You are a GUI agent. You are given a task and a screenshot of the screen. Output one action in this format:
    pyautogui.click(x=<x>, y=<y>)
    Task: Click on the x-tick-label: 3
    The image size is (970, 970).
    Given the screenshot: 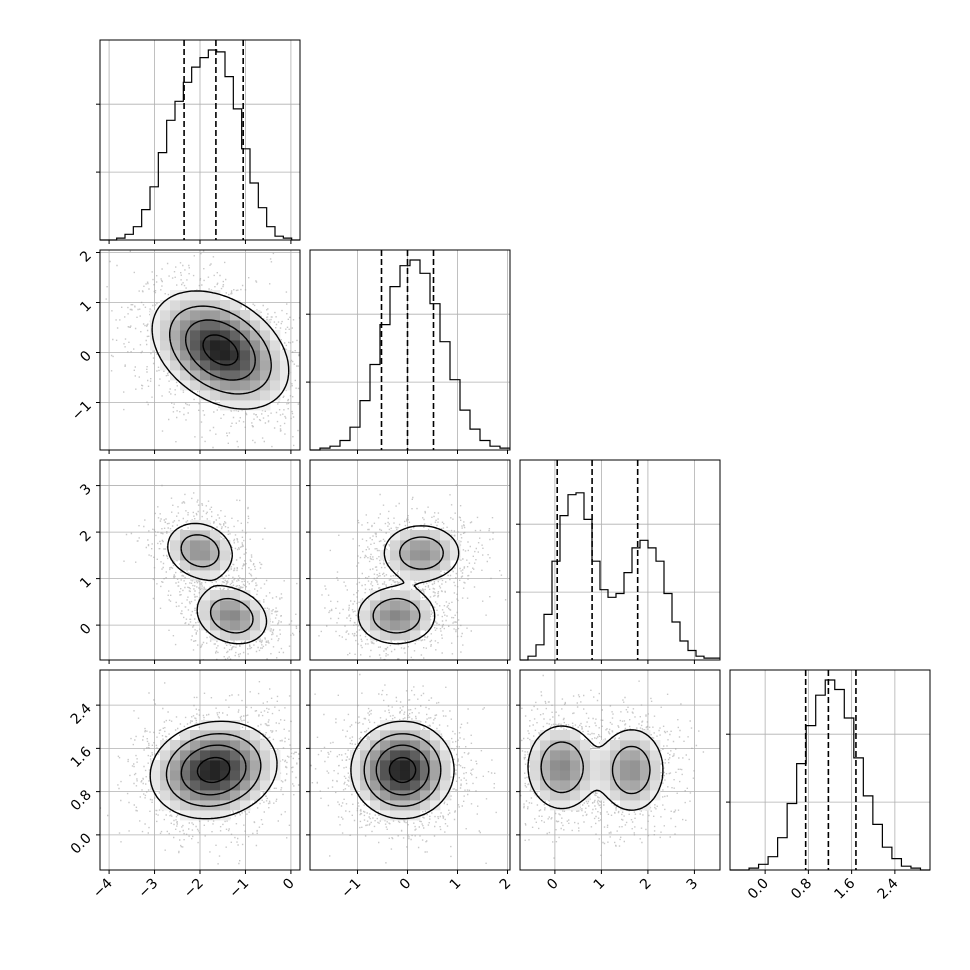 What is the action you would take?
    pyautogui.click(x=693, y=885)
    